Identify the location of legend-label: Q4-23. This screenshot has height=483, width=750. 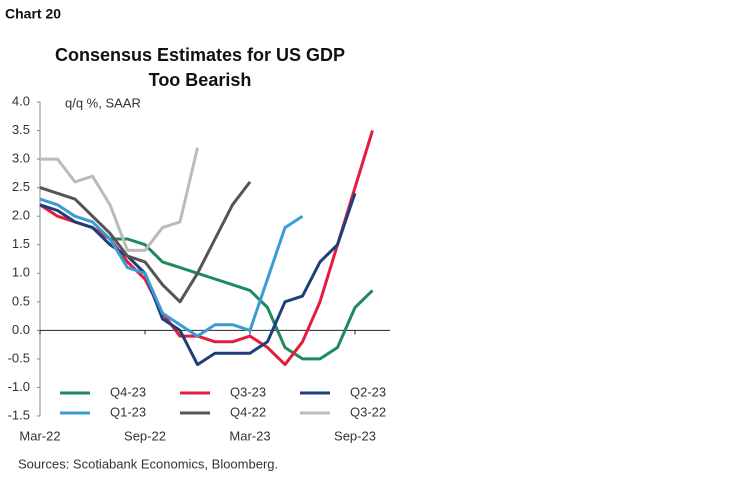
(128, 391).